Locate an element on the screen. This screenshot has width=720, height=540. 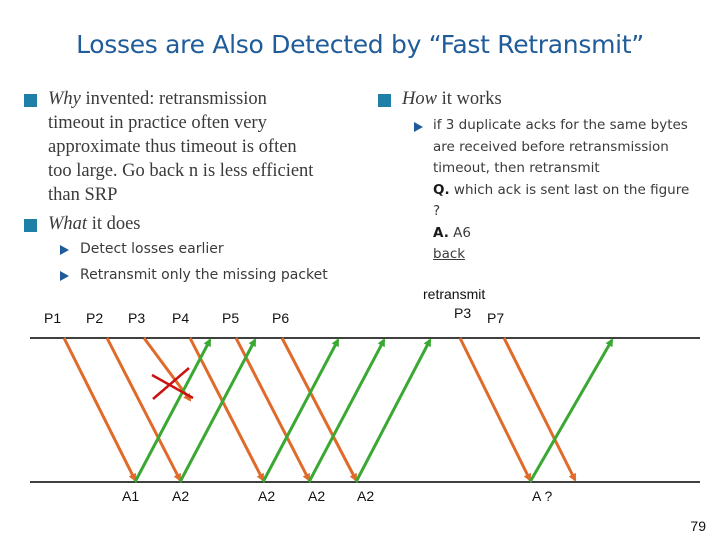
packet-p2-arrow is located at coordinates (143, 409).